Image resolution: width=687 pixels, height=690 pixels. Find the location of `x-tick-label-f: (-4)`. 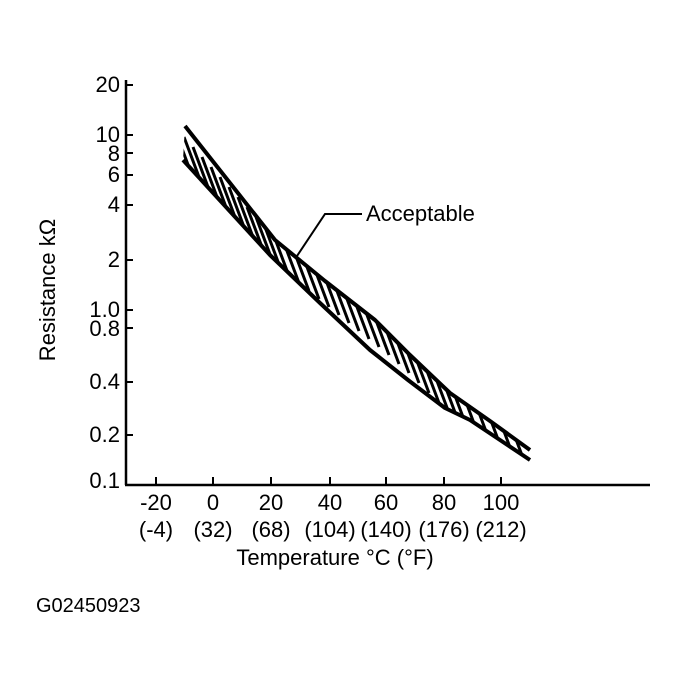

x-tick-label-f: (-4) is located at coordinates (156, 529).